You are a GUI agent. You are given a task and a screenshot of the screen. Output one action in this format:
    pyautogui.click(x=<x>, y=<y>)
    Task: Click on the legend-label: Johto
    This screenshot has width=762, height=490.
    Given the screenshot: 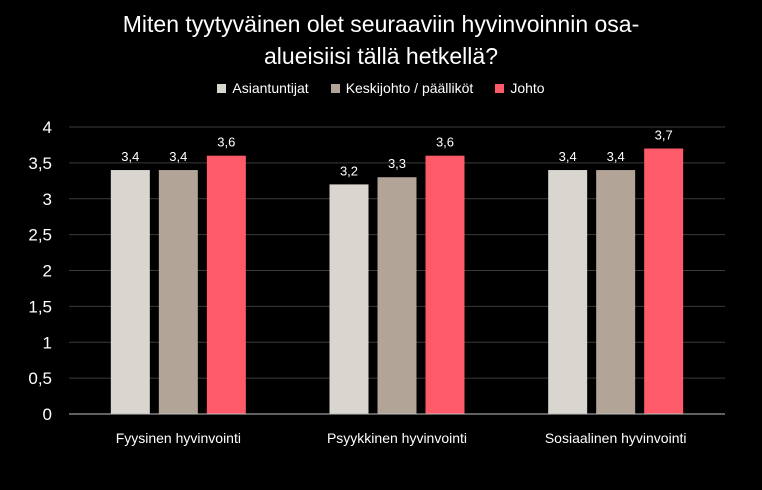 What is the action you would take?
    pyautogui.click(x=527, y=88)
    